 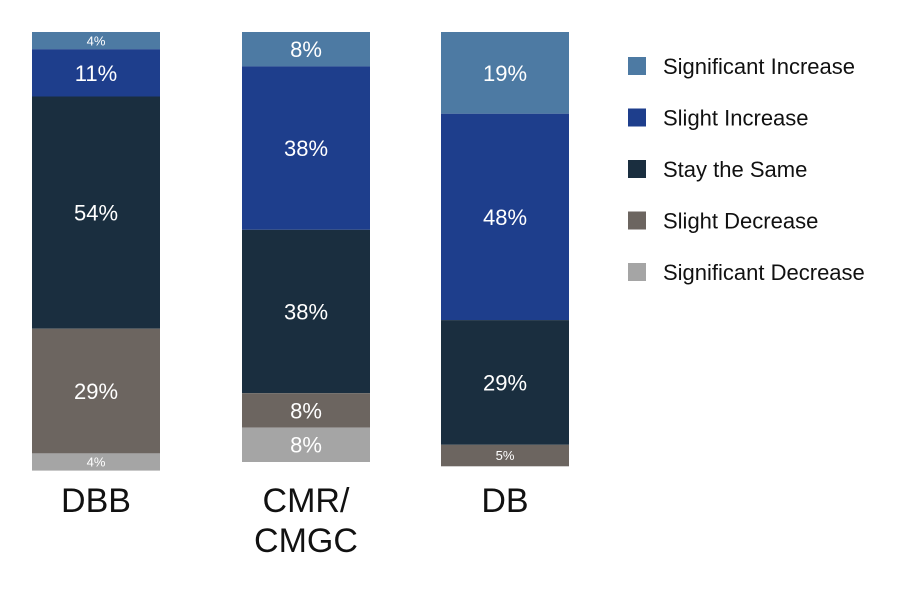 I want to click on category-label: CMR/, so click(x=306, y=501).